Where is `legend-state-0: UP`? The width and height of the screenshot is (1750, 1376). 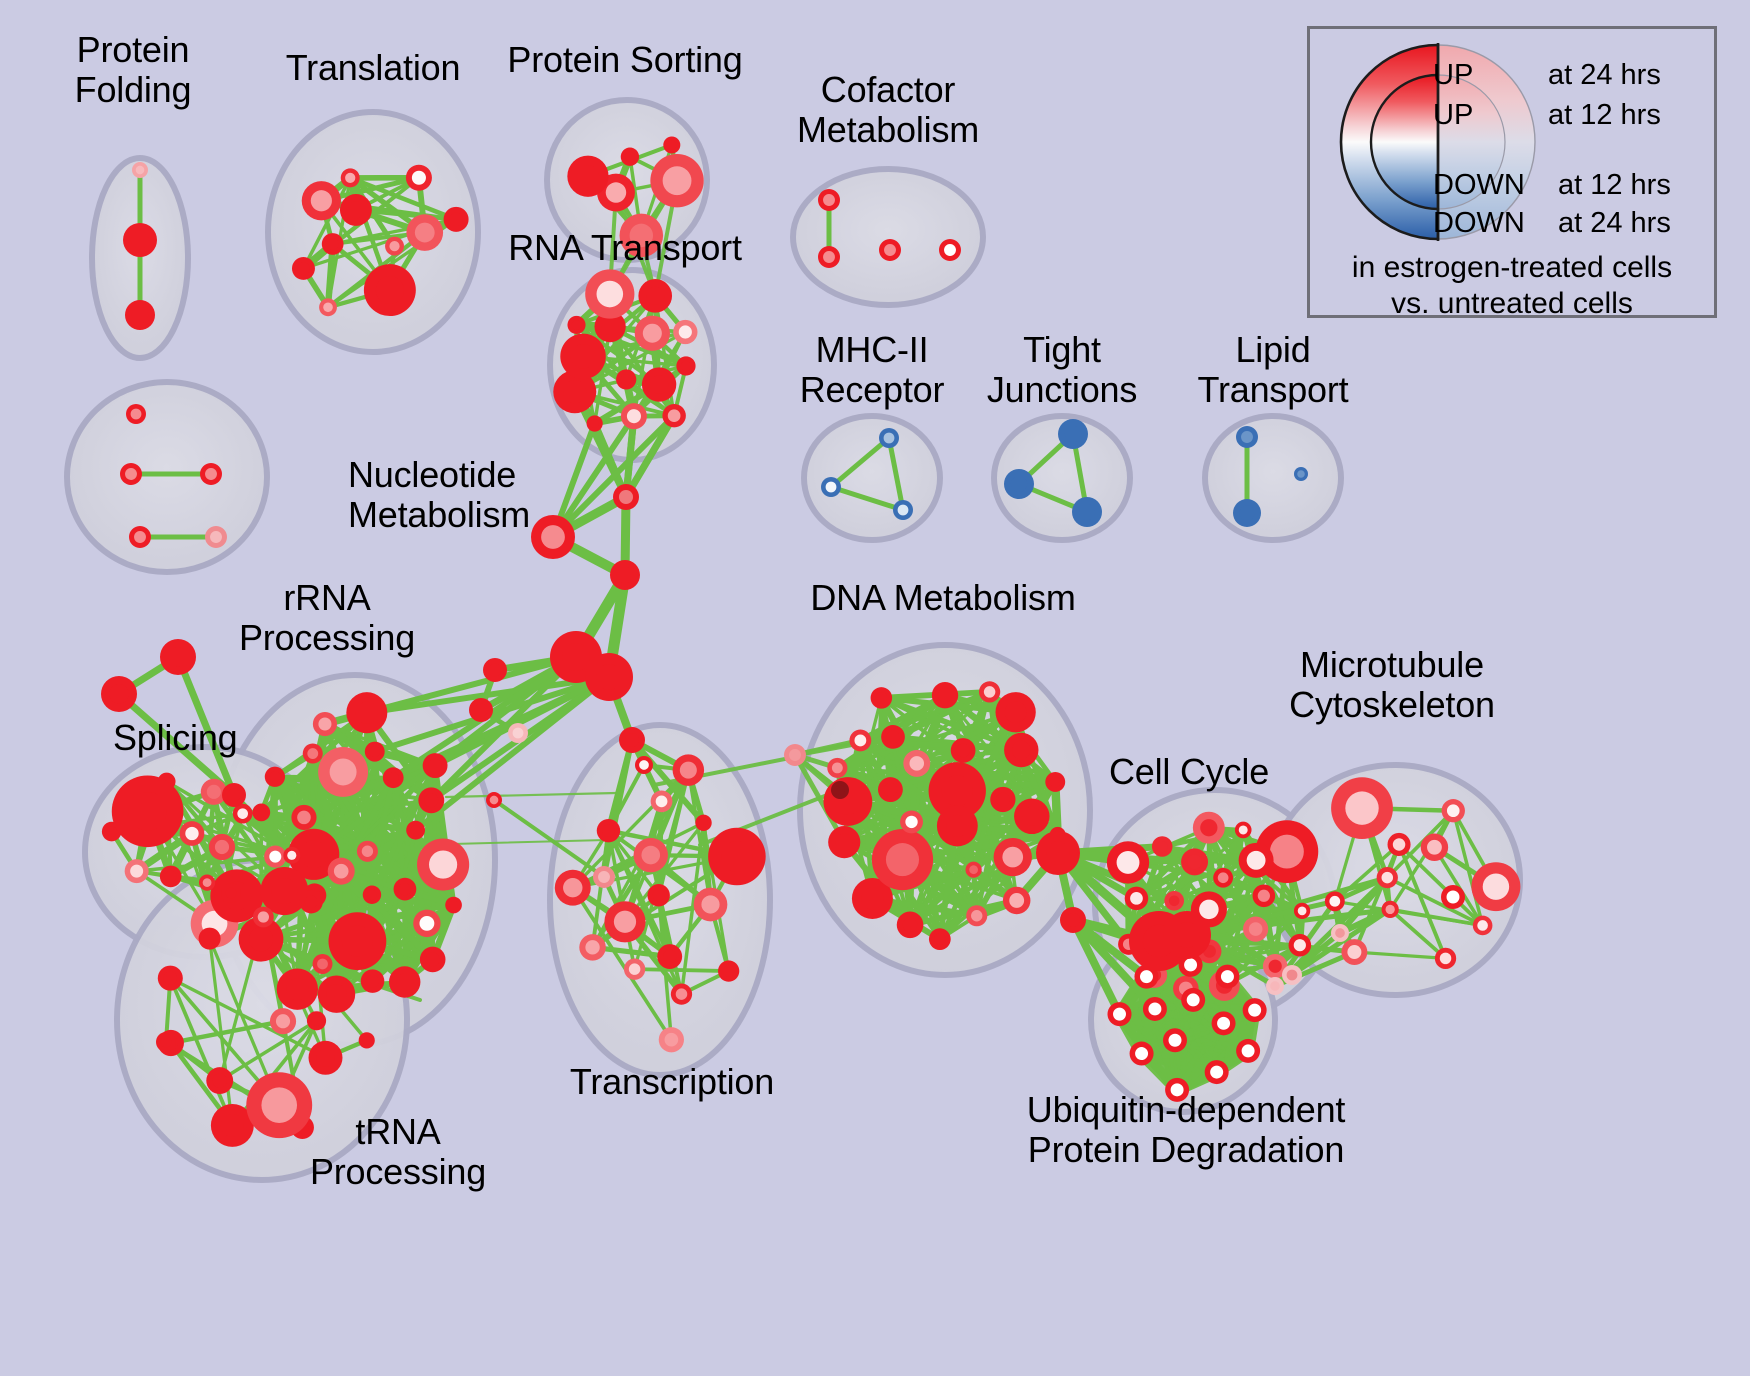 legend-state-0: UP is located at coordinates (1453, 75).